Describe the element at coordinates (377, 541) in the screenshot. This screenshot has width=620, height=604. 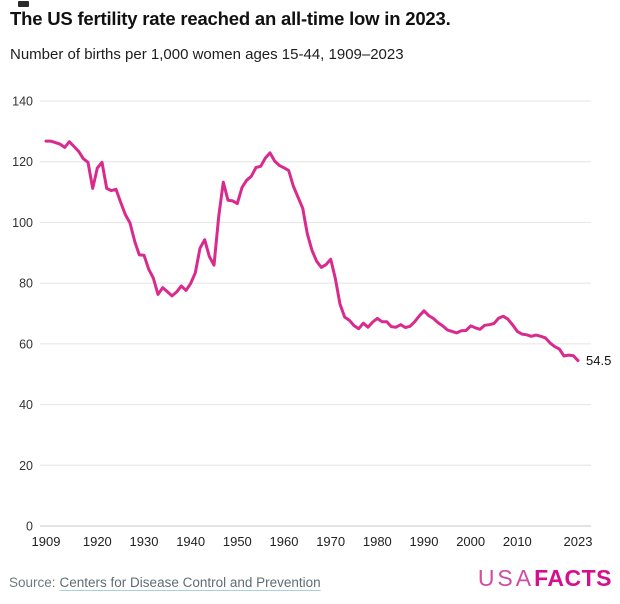
I see `x-axis-tick-label: 1980` at that location.